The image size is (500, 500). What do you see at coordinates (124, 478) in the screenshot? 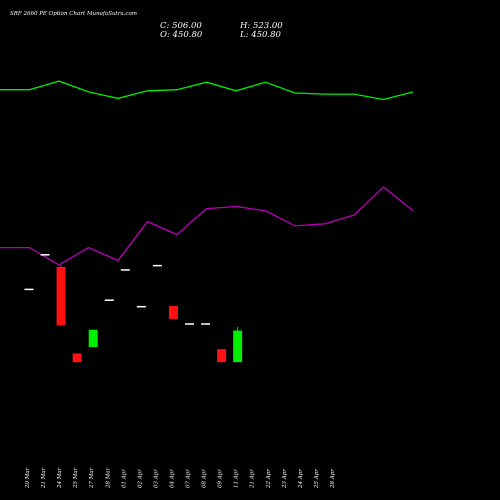
I see `x-tick-label: 01 Apr` at bounding box center [124, 478].